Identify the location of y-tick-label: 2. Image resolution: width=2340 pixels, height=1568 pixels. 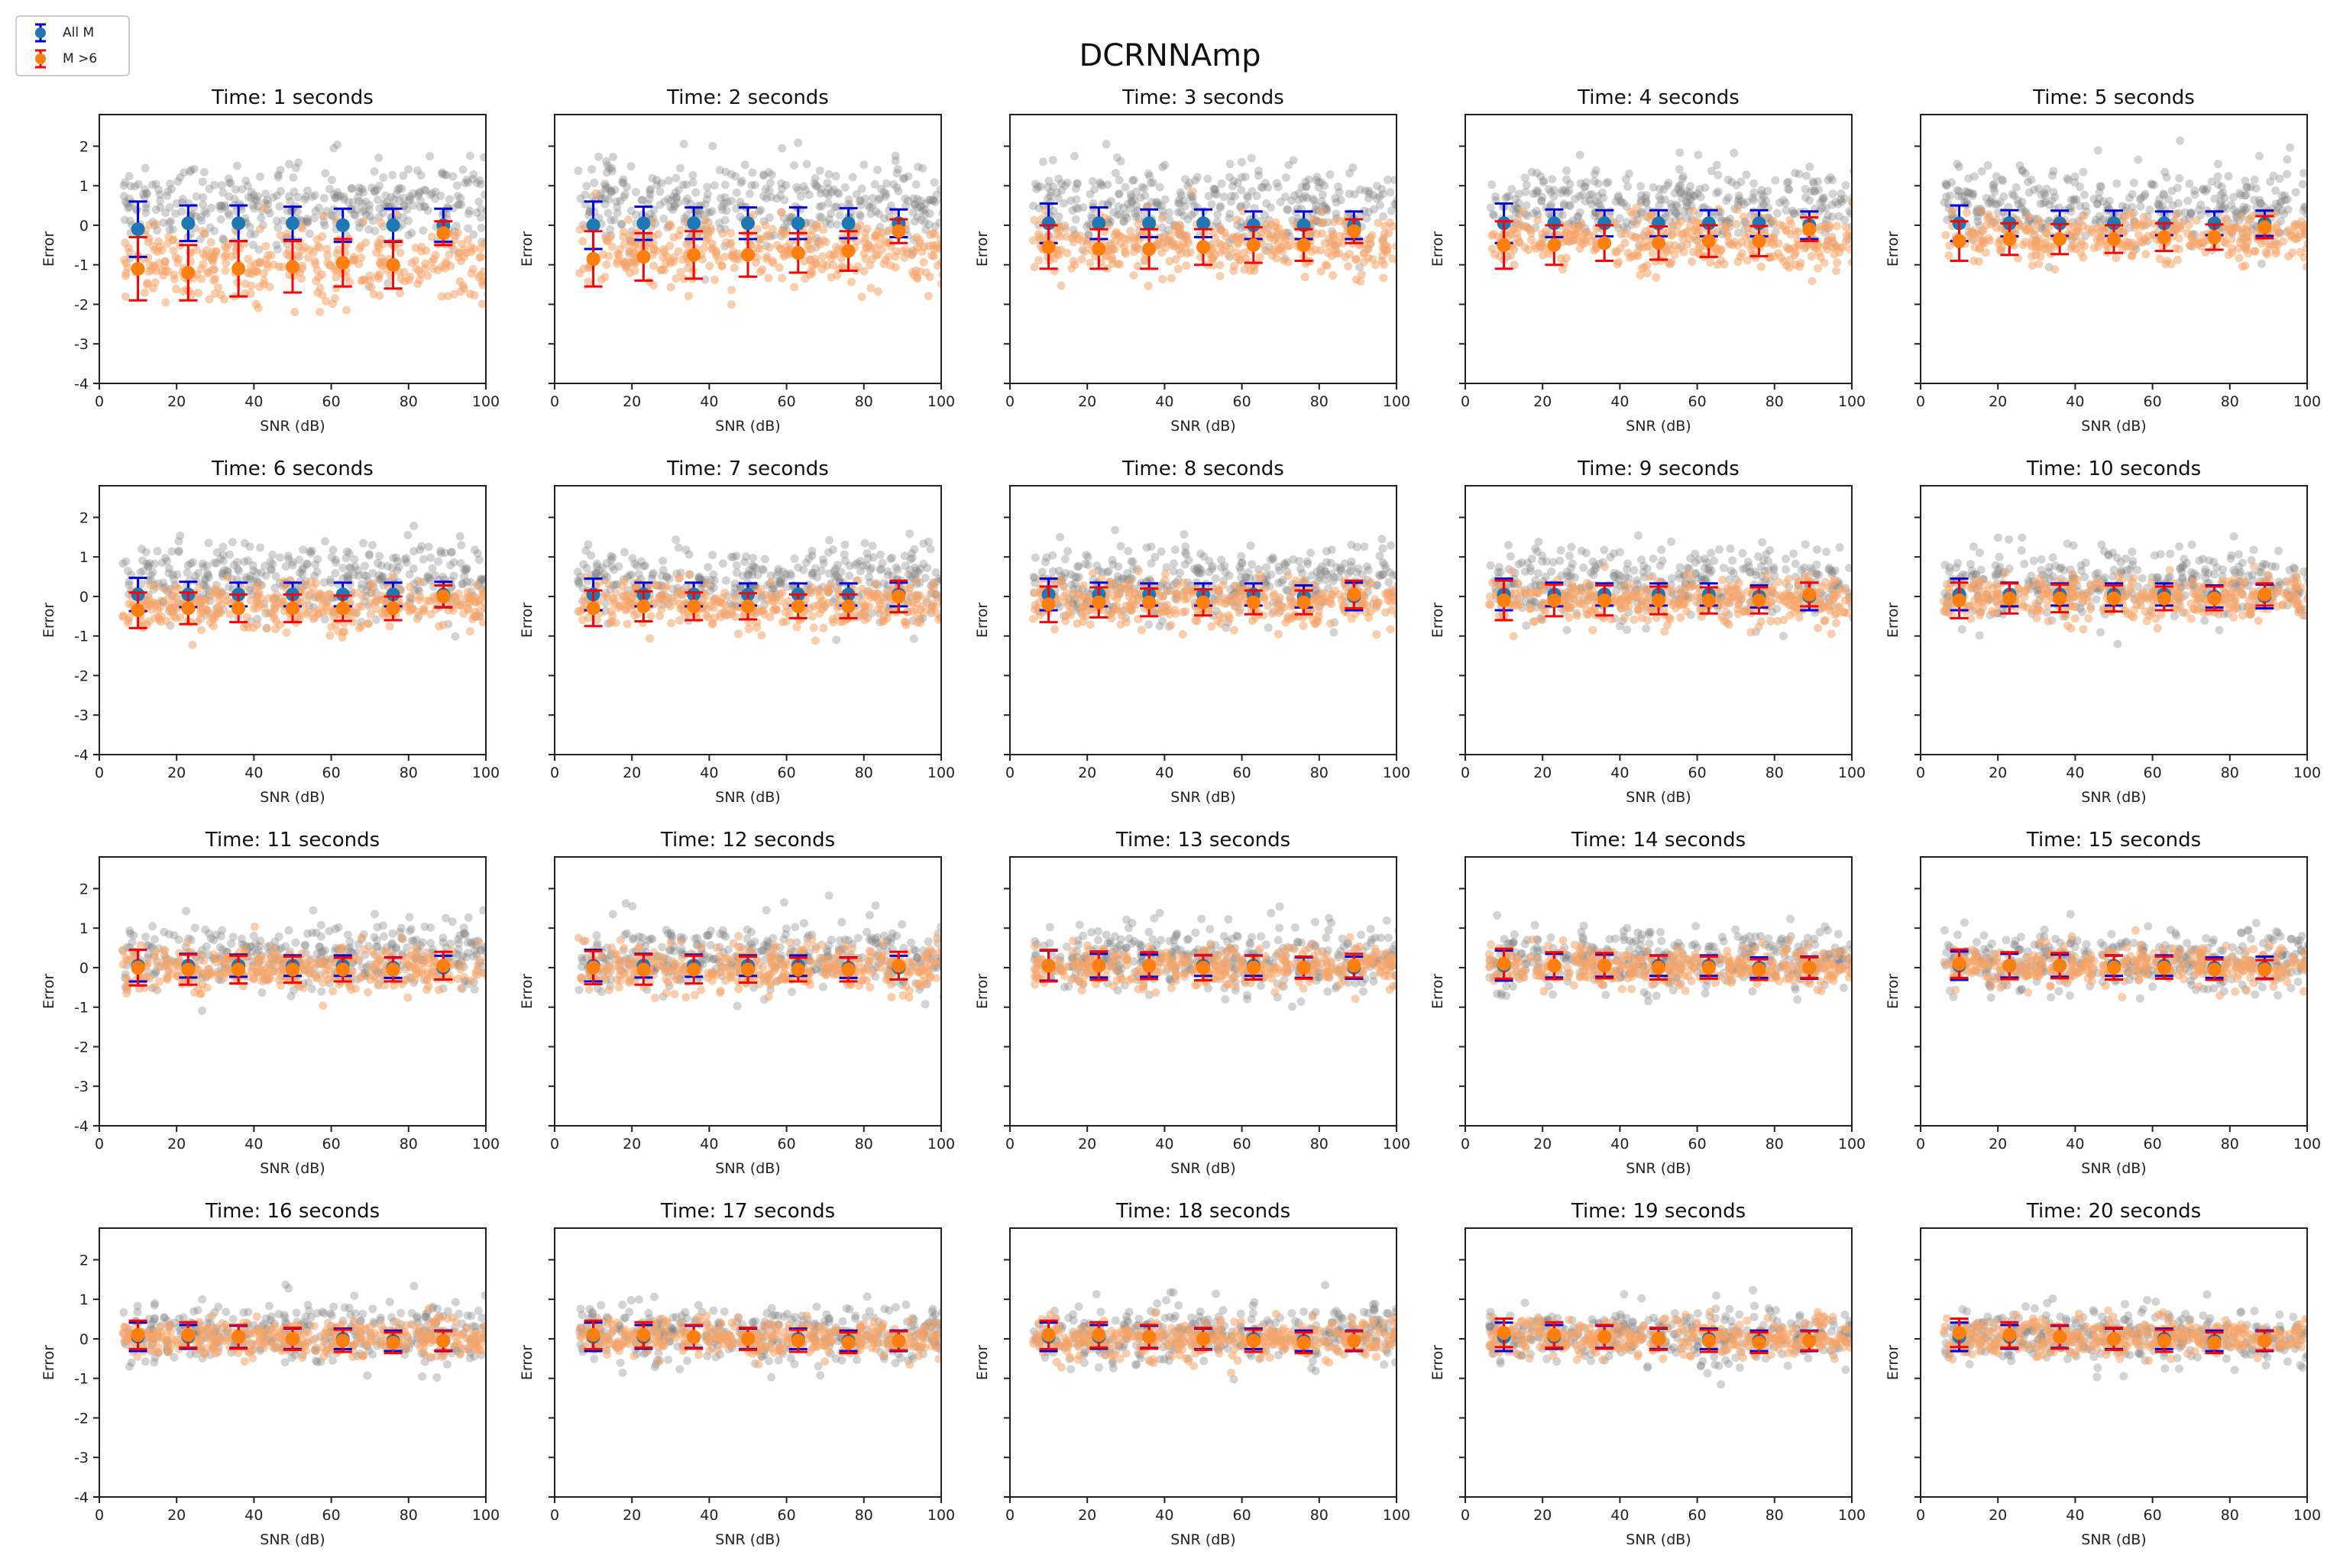
(84, 1260).